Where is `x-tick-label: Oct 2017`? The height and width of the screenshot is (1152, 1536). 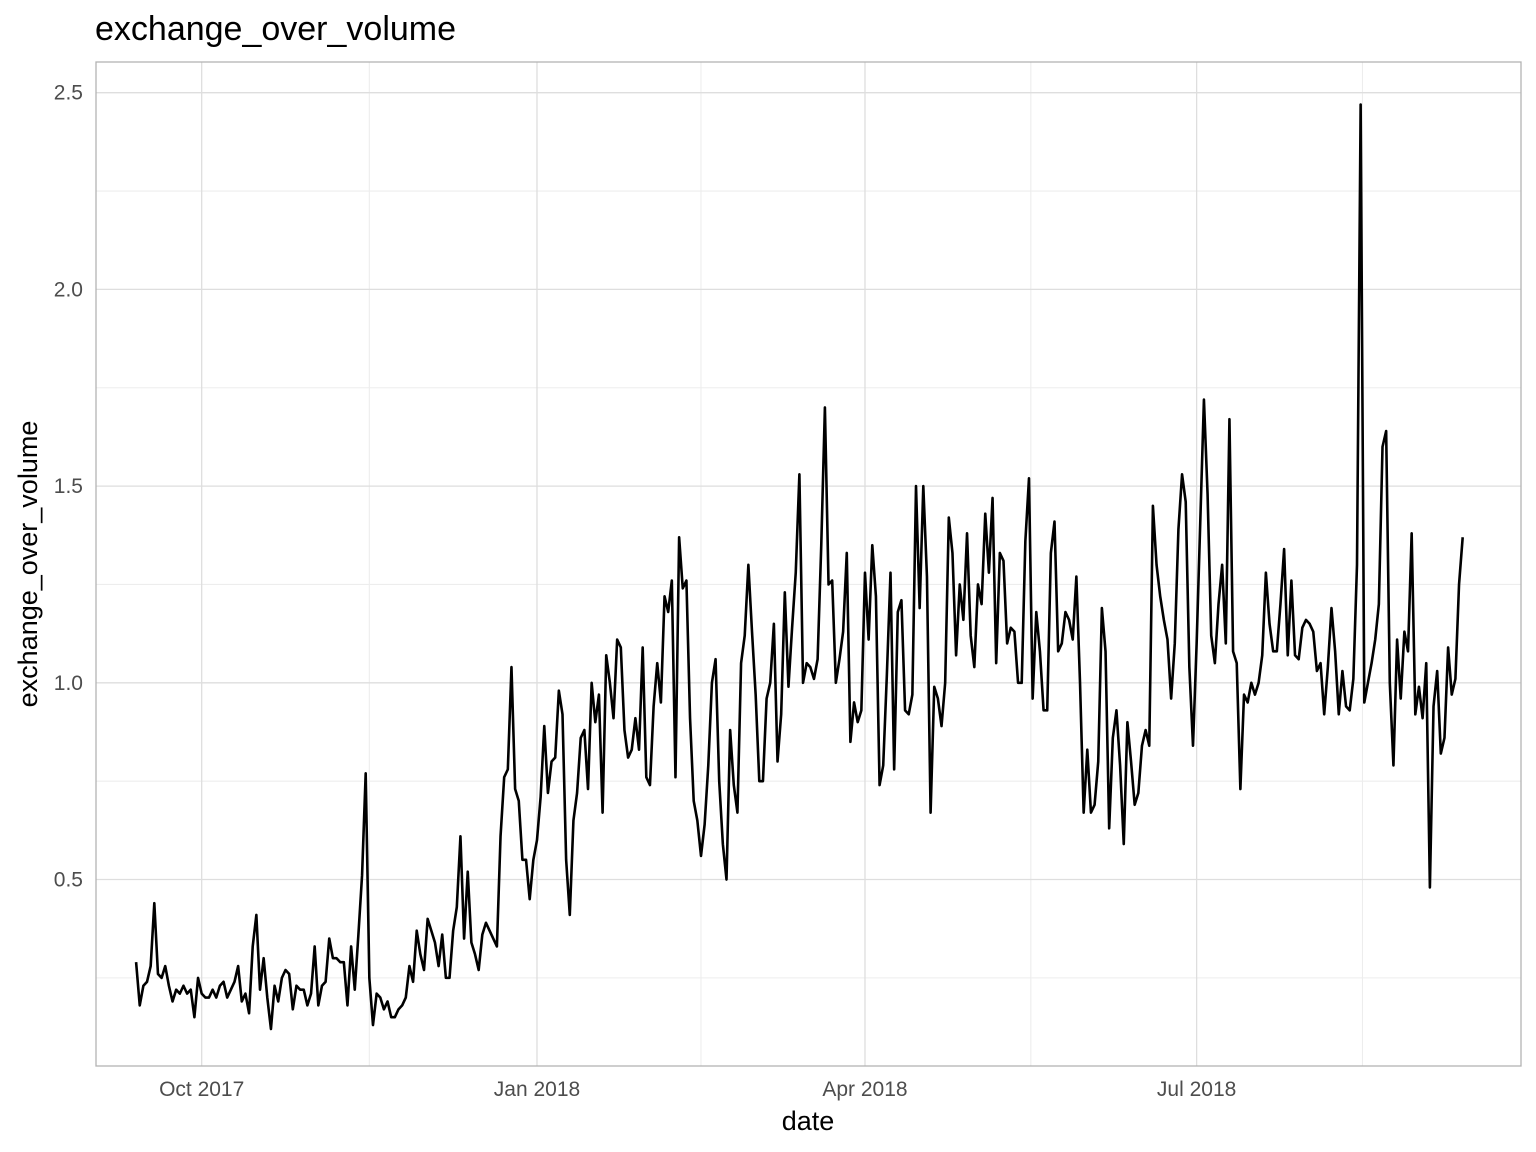 x-tick-label: Oct 2017 is located at coordinates (201, 1089).